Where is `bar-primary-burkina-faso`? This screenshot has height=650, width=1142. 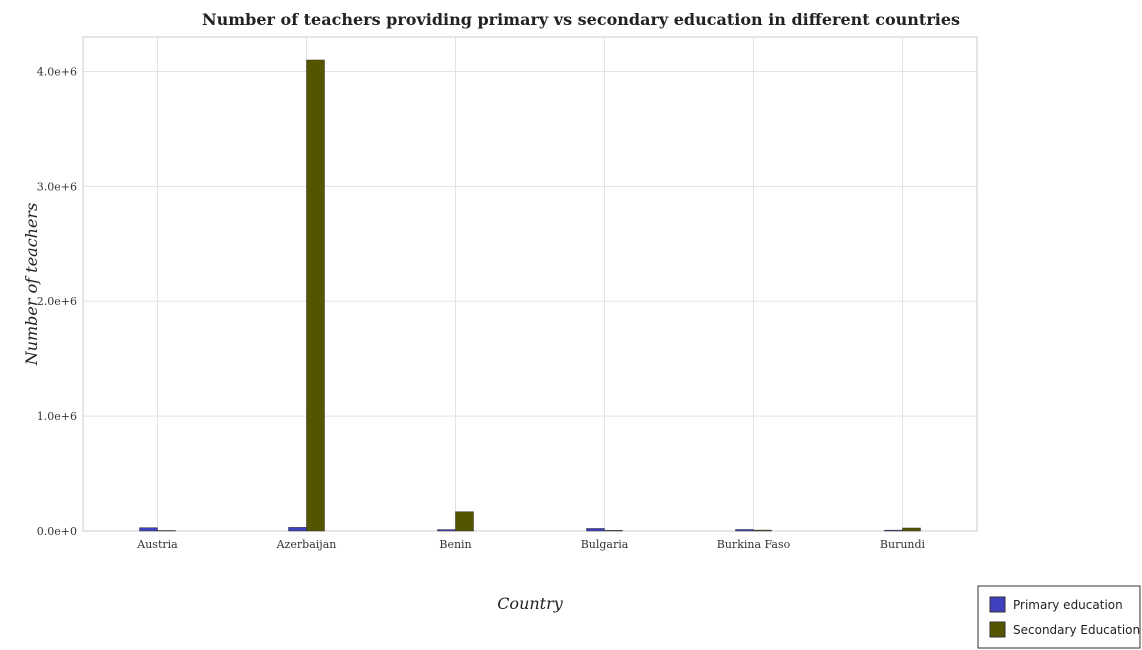 bar-primary-burkina-faso is located at coordinates (744, 530).